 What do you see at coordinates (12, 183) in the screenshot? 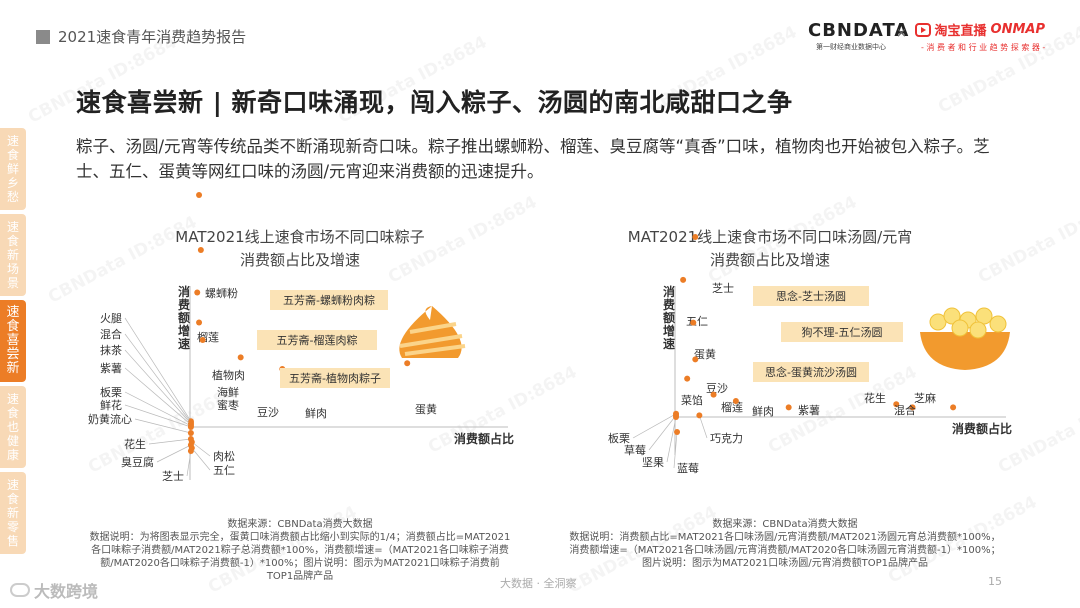
I see `sidebar-tab-char: 乡` at bounding box center [12, 183].